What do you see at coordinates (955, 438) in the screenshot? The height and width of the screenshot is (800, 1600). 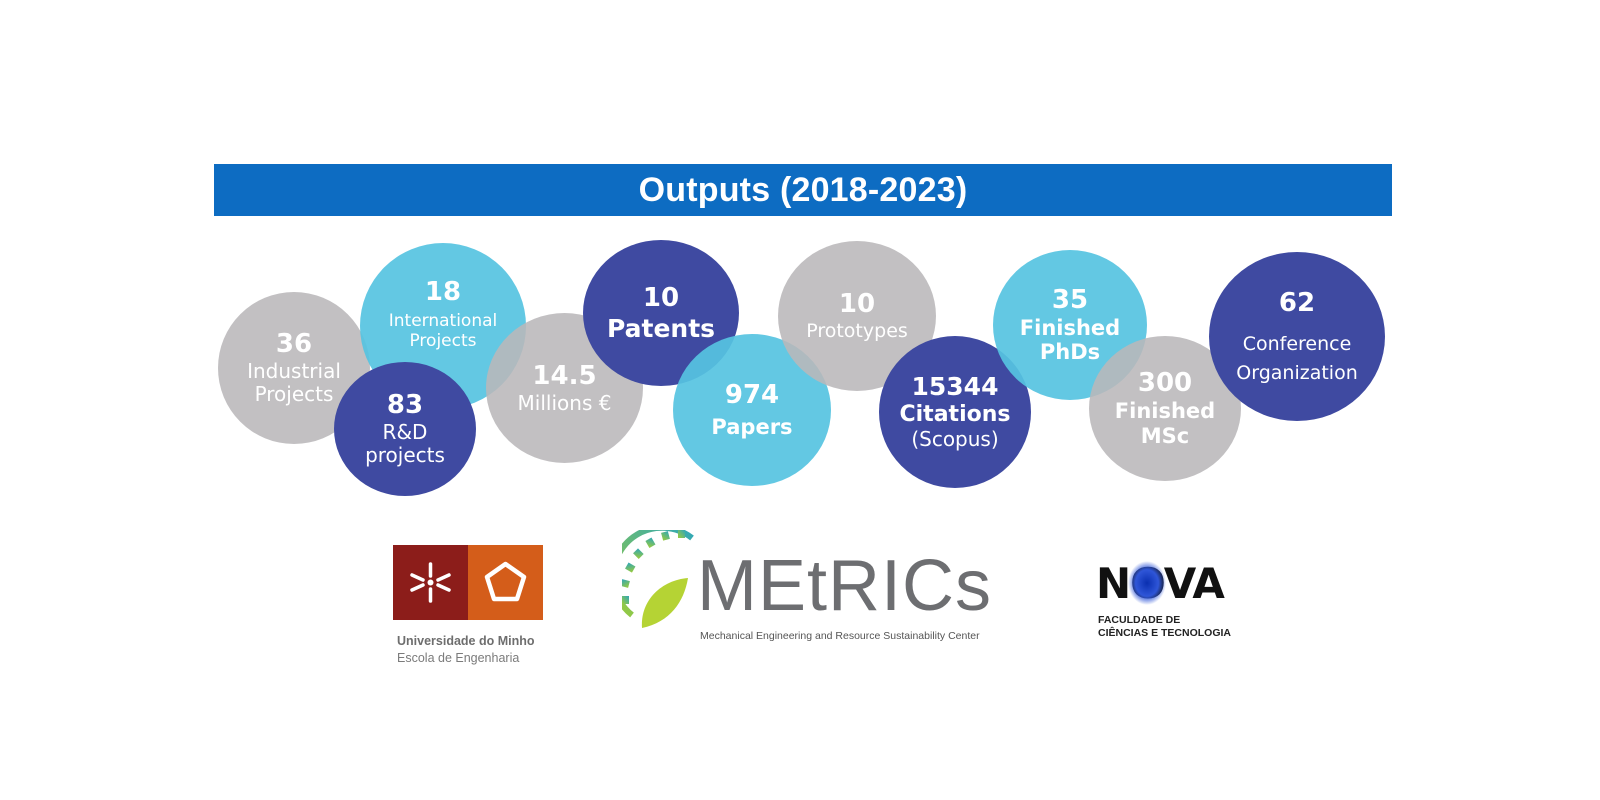 I see `bubble-label: (Scopus)` at bounding box center [955, 438].